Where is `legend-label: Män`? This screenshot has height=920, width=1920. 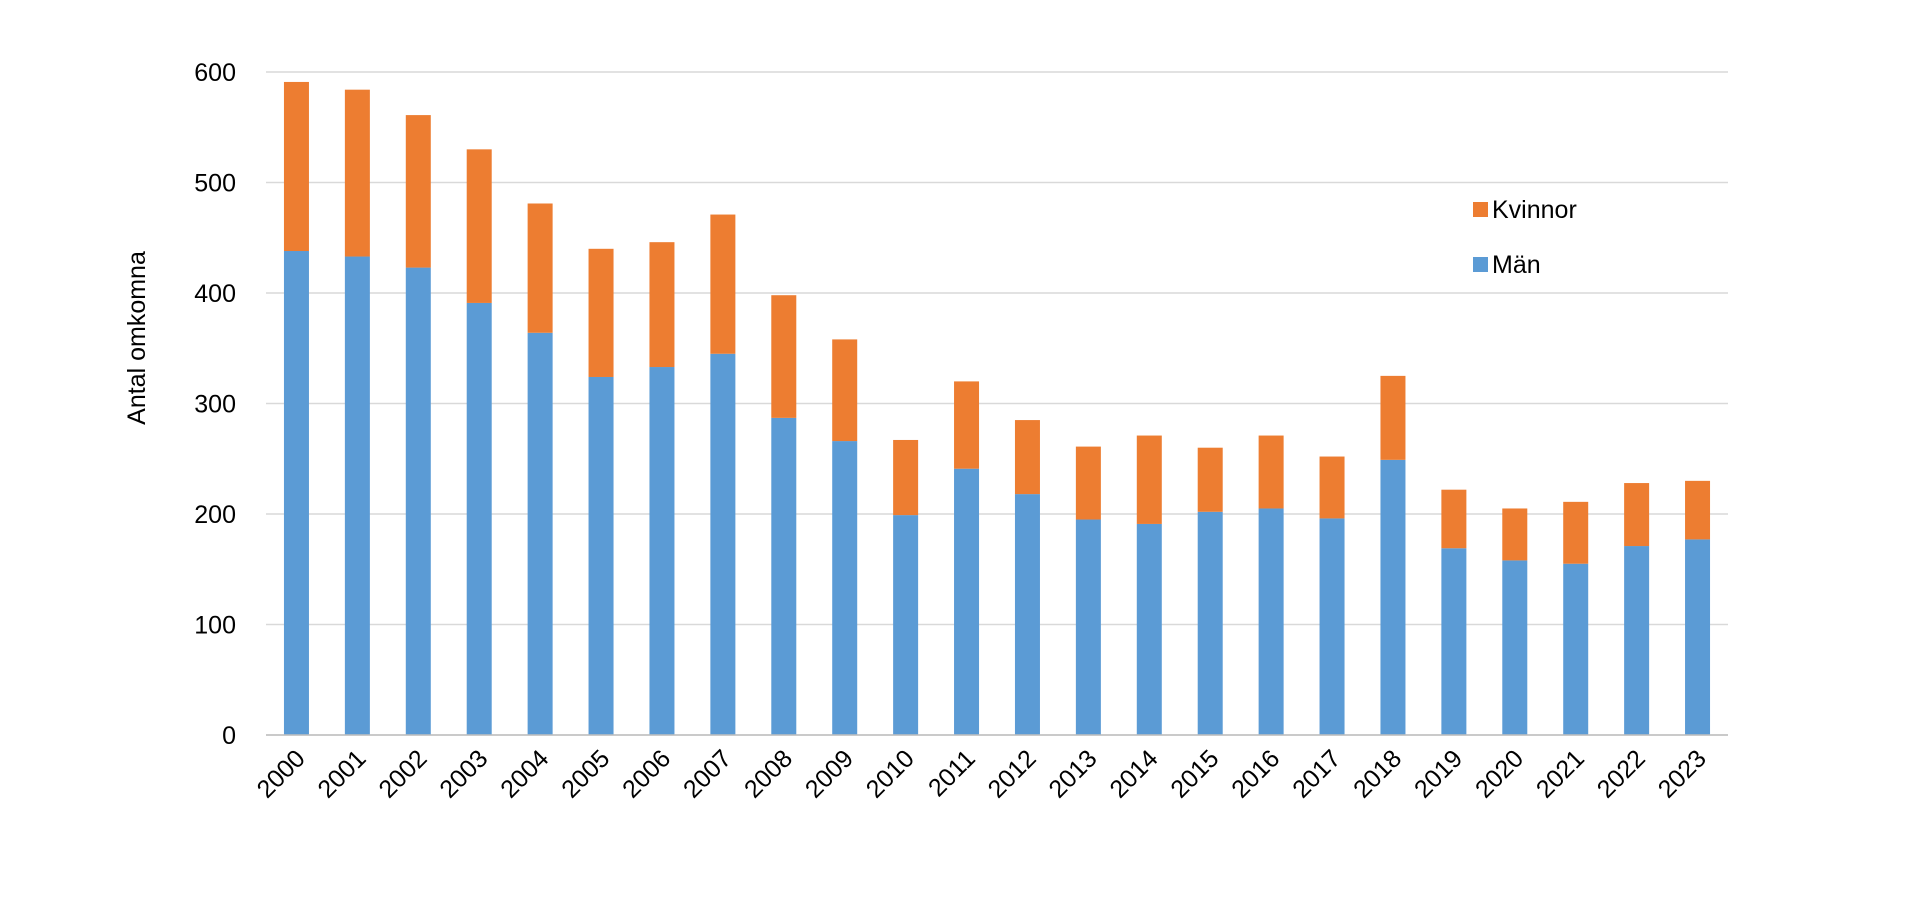
legend-label: Män is located at coordinates (1516, 265).